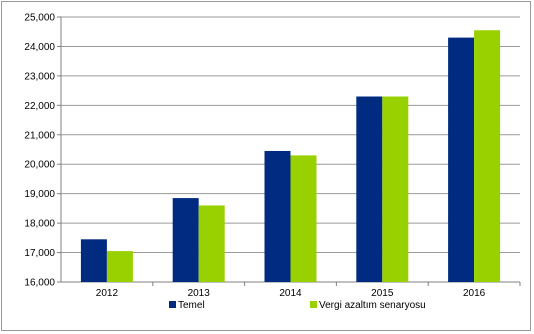 Image resolution: width=534 pixels, height=334 pixels. I want to click on y-tick-label: 22,000, so click(39, 106).